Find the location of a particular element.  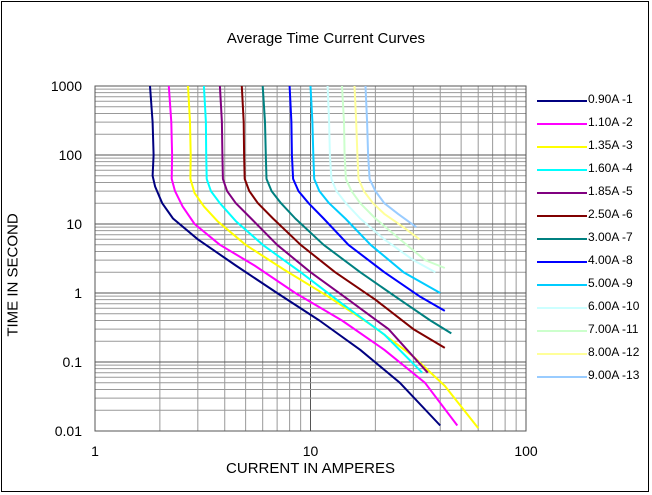

legend-label: 1.85A -5 is located at coordinates (610, 191).